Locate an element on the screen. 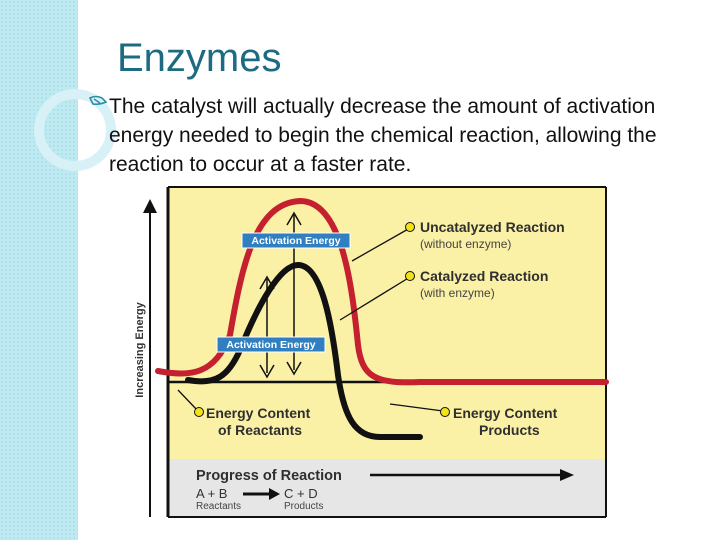  reactants-energy-line1: Energy Content is located at coordinates (258, 413).